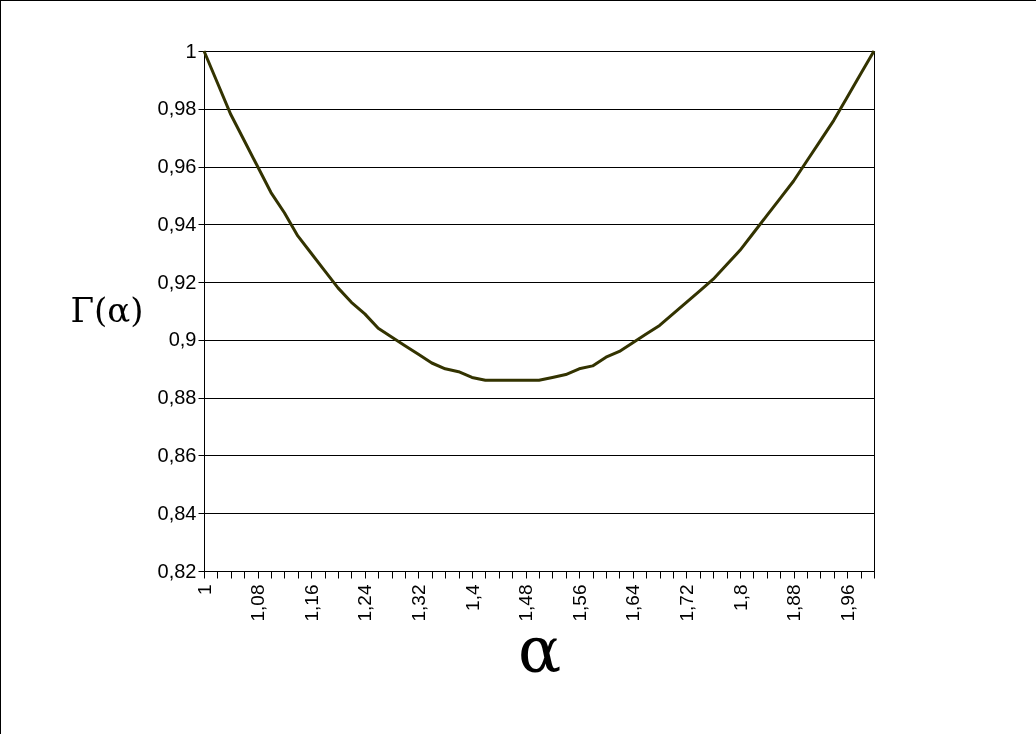 This screenshot has height=734, width=1036. What do you see at coordinates (177, 166) in the screenshot?
I see `y-tick-label: 0,96` at bounding box center [177, 166].